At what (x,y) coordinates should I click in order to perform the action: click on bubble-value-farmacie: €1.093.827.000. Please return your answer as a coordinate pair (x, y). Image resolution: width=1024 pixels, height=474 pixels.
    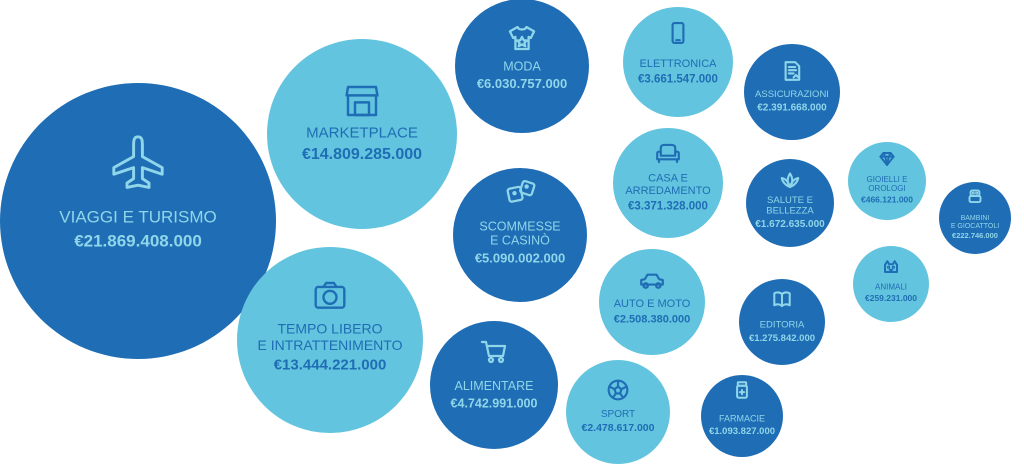
    Looking at the image, I should click on (742, 431).